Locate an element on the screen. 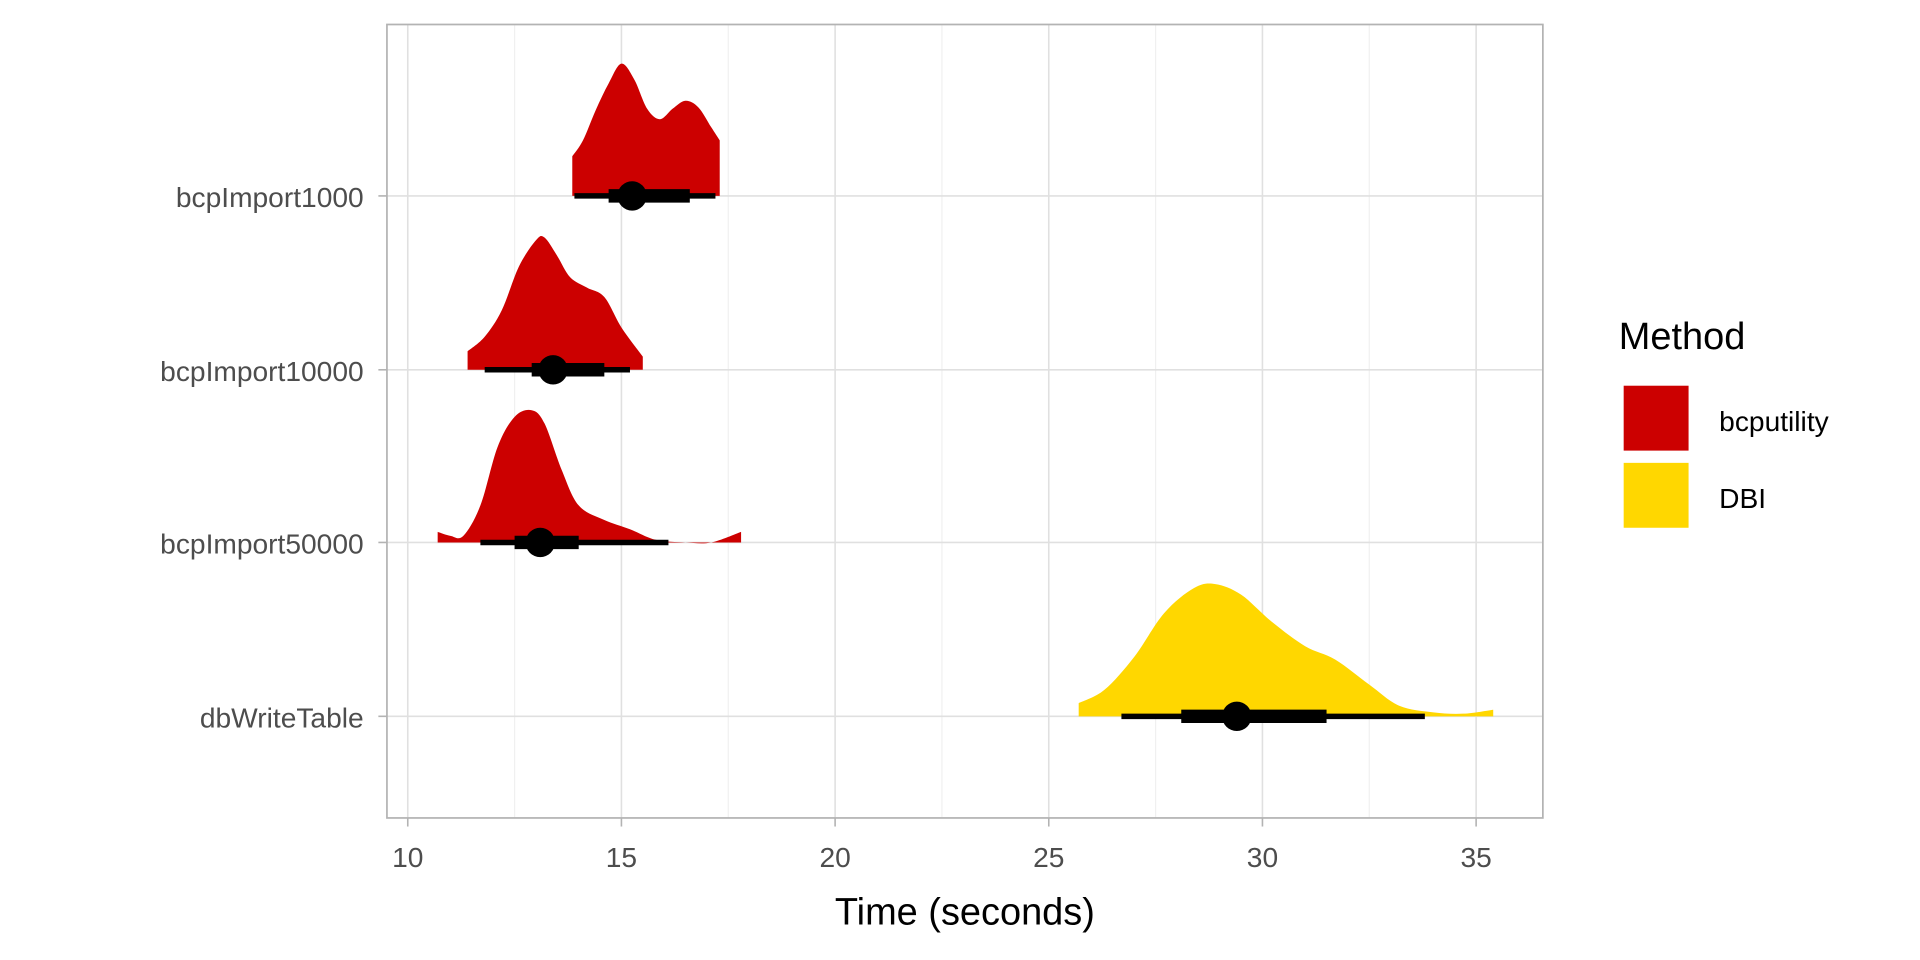 This screenshot has height=960, width=1920. density-bcpImport10000 is located at coordinates (555, 302).